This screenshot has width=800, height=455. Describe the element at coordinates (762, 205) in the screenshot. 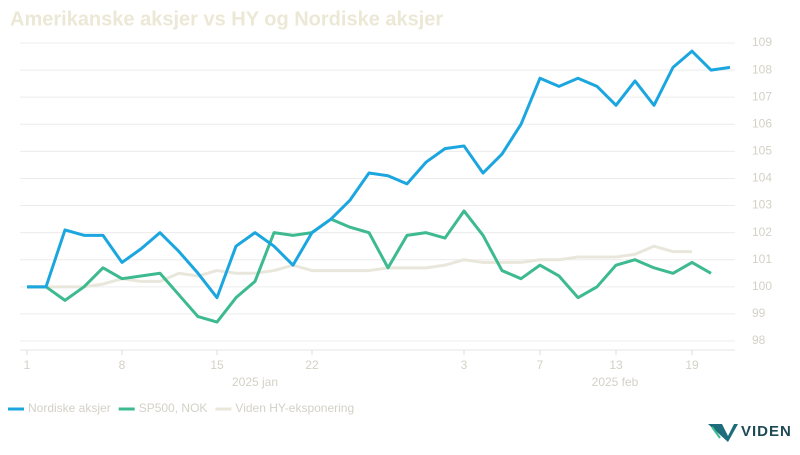

I see `y-tick-label: 103` at that location.